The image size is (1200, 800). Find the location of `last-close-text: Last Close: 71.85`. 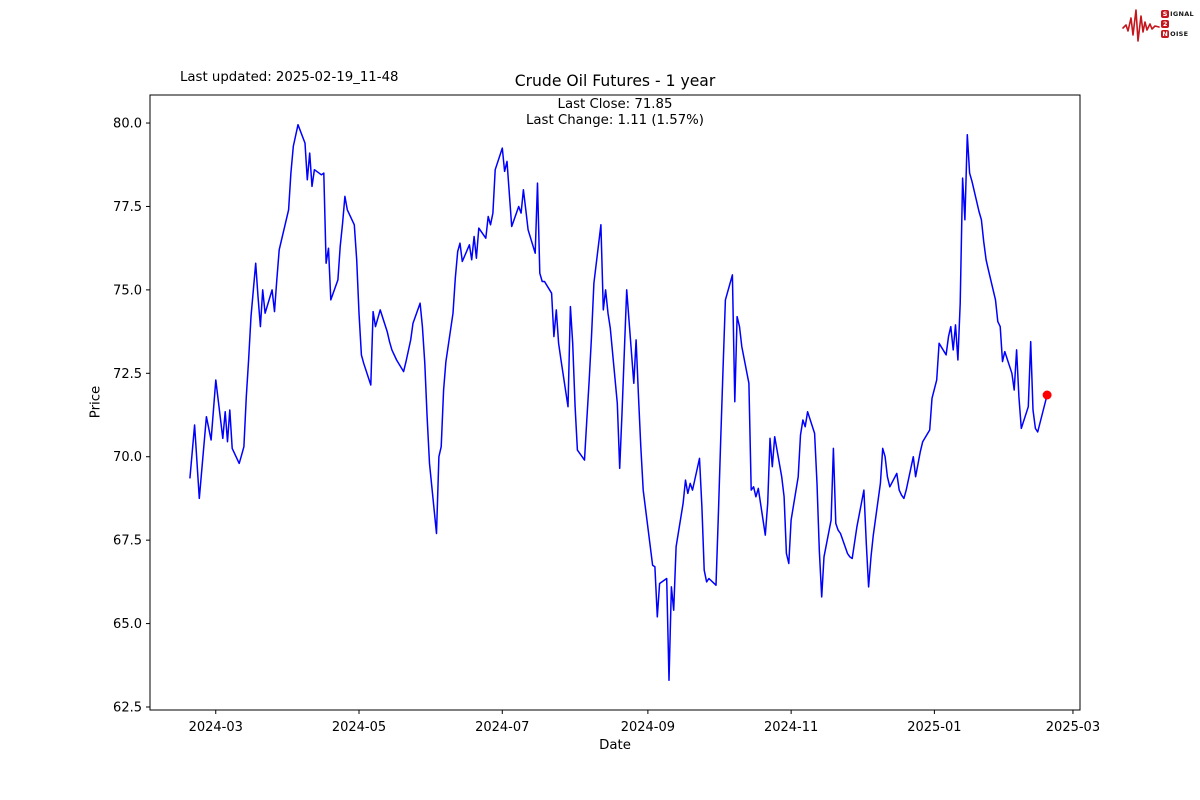

last-close-text: Last Close: 71.85 is located at coordinates (615, 104).